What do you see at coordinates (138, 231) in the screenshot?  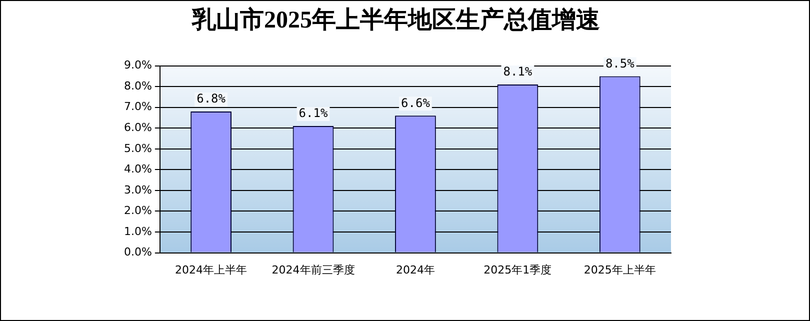 I see `y-tick-label: 1.0%` at bounding box center [138, 231].